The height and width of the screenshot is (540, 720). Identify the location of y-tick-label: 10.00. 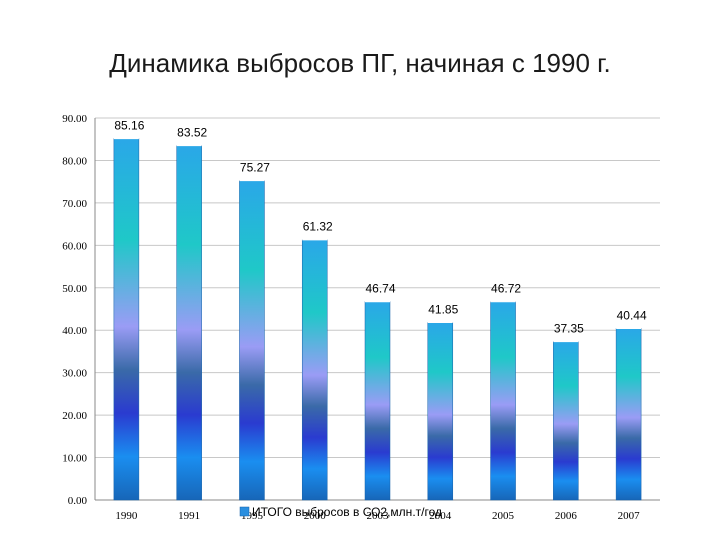
(74, 459).